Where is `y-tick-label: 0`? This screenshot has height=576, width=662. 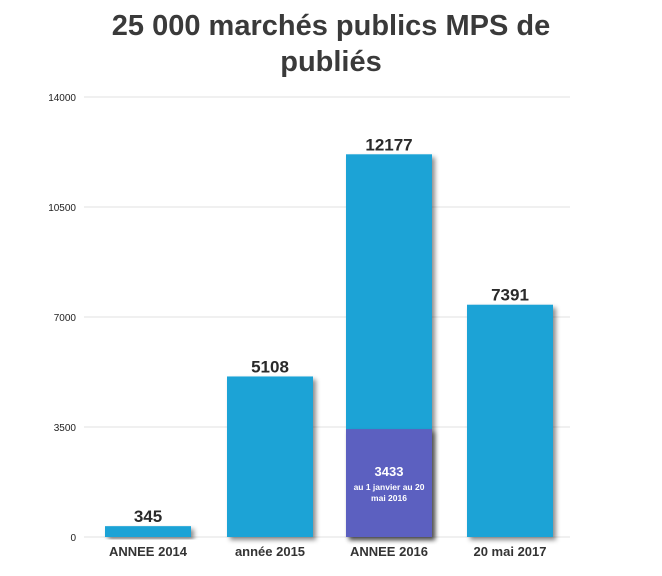
y-tick-label: 0 is located at coordinates (73, 538).